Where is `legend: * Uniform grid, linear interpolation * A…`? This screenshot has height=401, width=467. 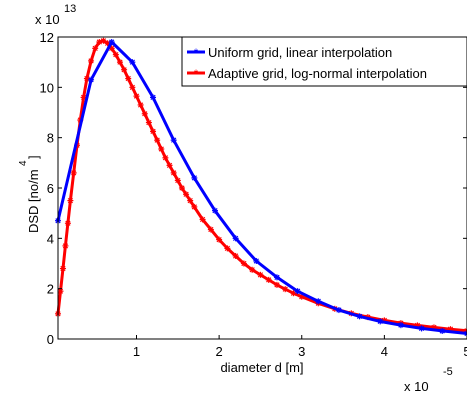
legend: * Uniform grid, linear interpolation * A… is located at coordinates (324, 61).